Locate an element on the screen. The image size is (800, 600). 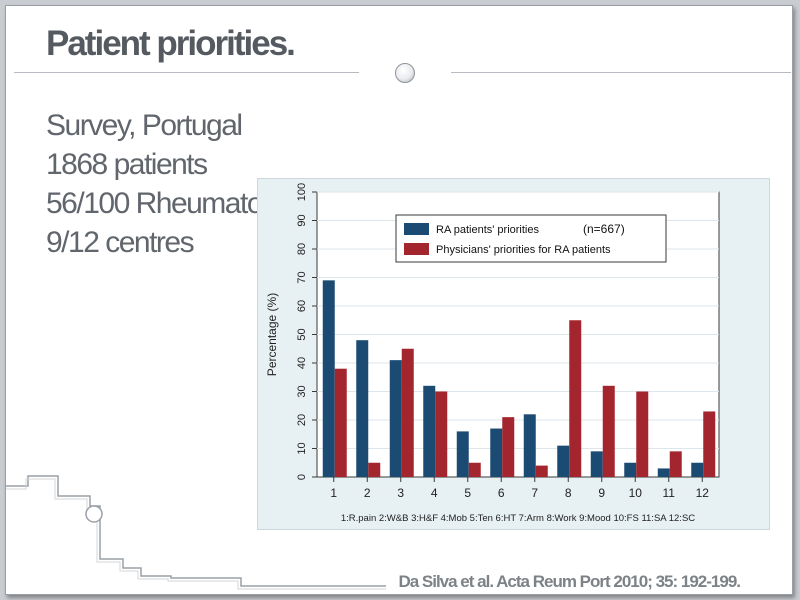
y-tick-label: 10 is located at coordinates (302, 448).